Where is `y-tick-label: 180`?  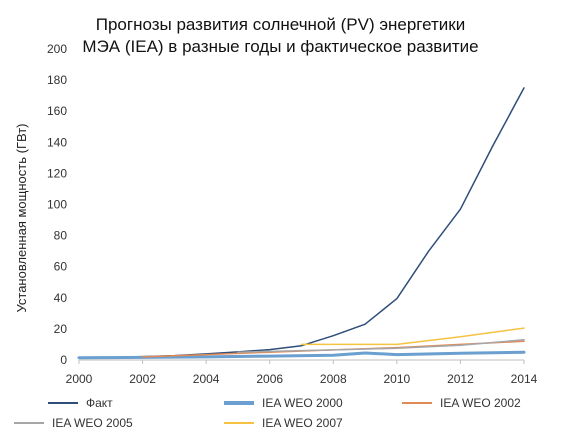 y-tick-label: 180 is located at coordinates (57, 80).